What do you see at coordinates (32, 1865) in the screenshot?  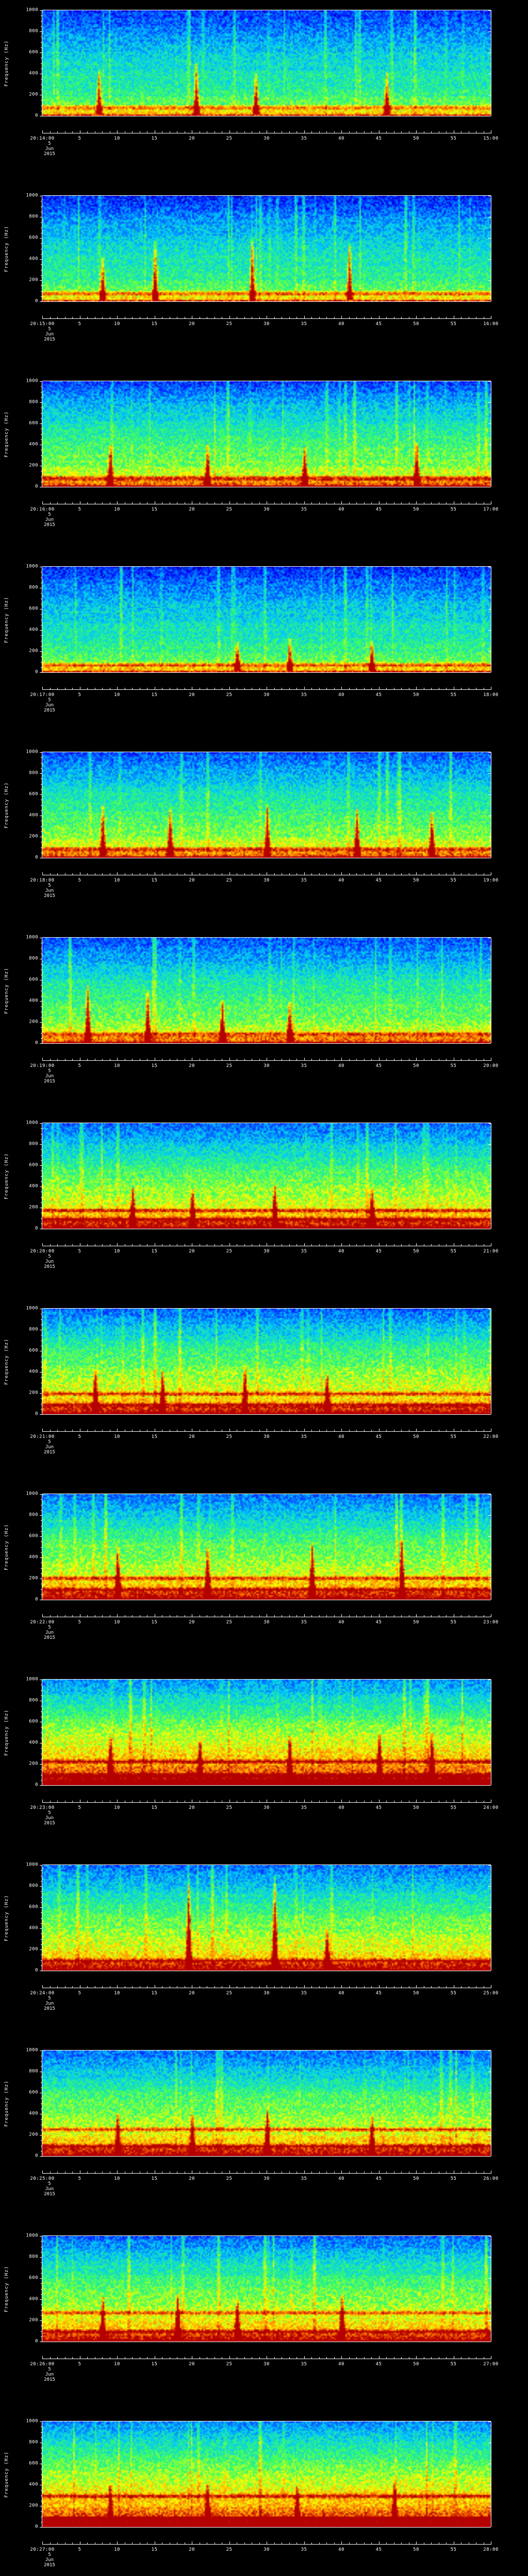 I see `y-tick-label: 1000` at bounding box center [32, 1865].